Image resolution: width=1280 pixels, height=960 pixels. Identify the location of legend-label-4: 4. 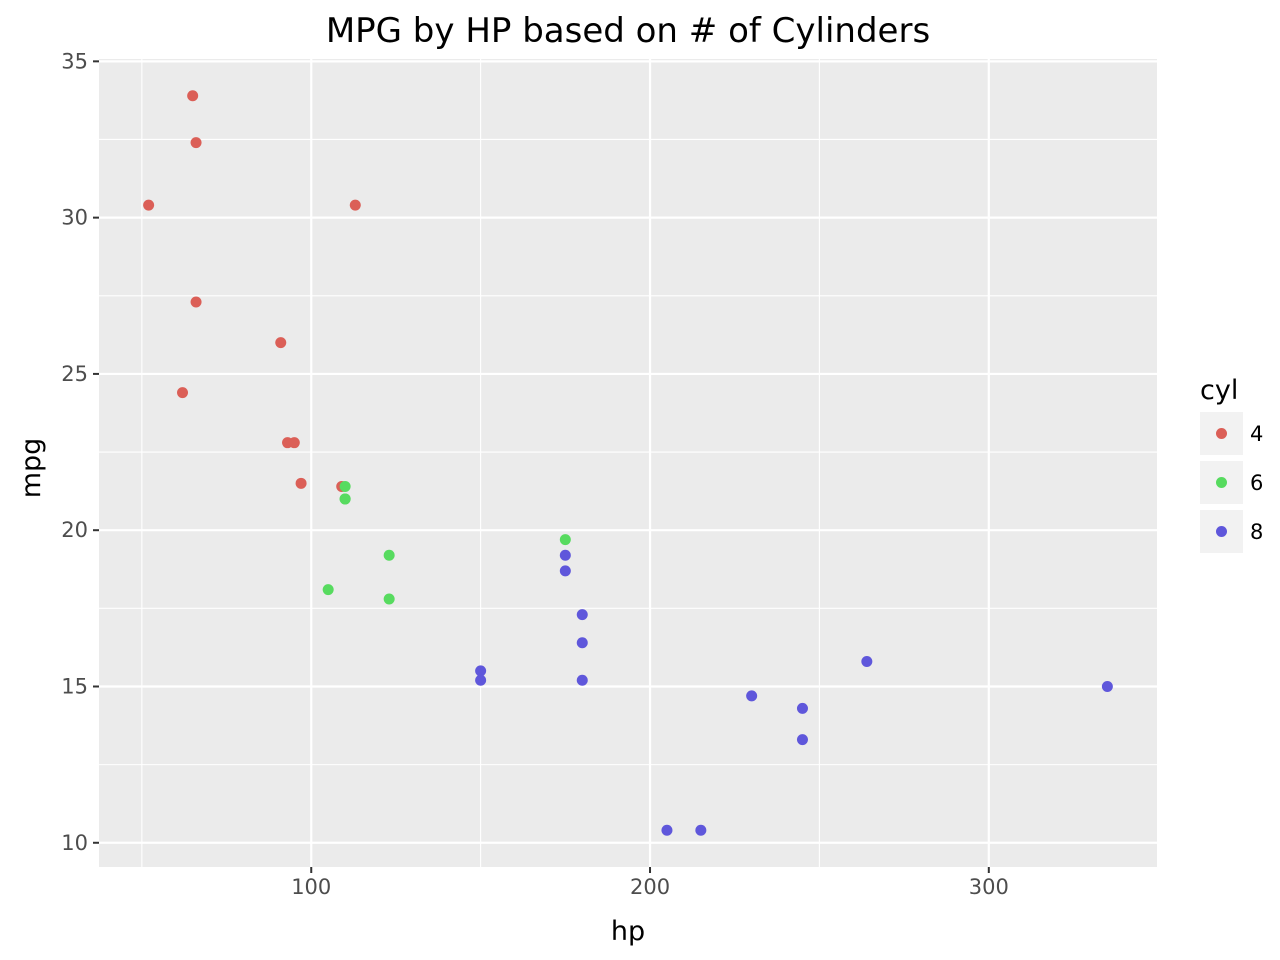
(1256, 434).